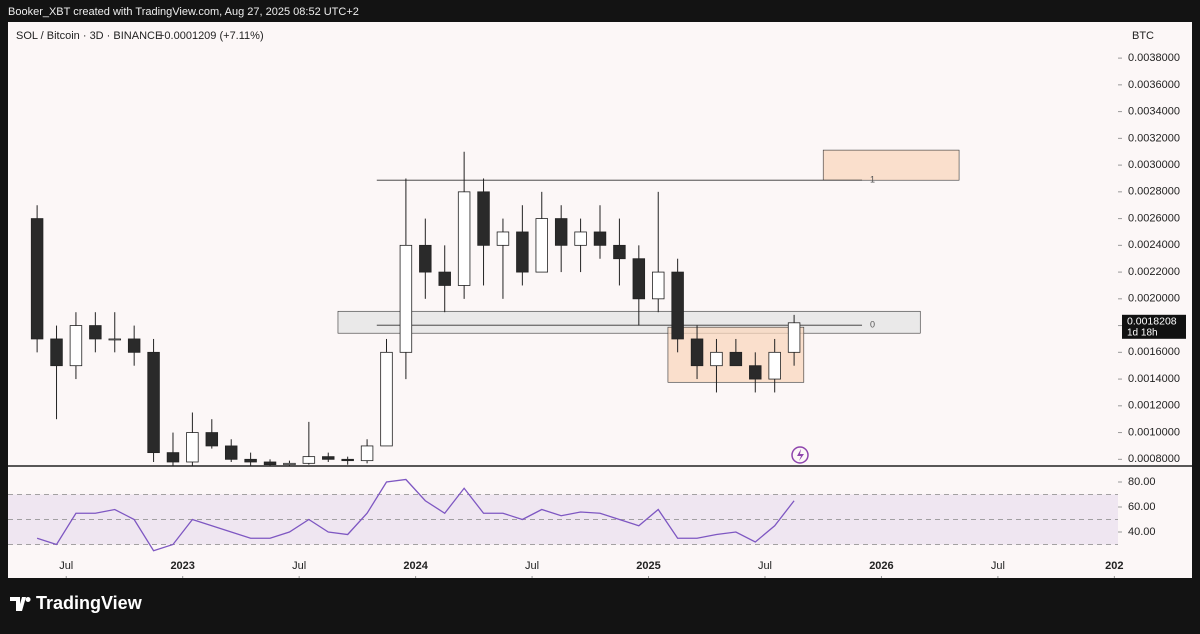 Image resolution: width=1200 pixels, height=634 pixels. I want to click on level-label: 0, so click(872, 325).